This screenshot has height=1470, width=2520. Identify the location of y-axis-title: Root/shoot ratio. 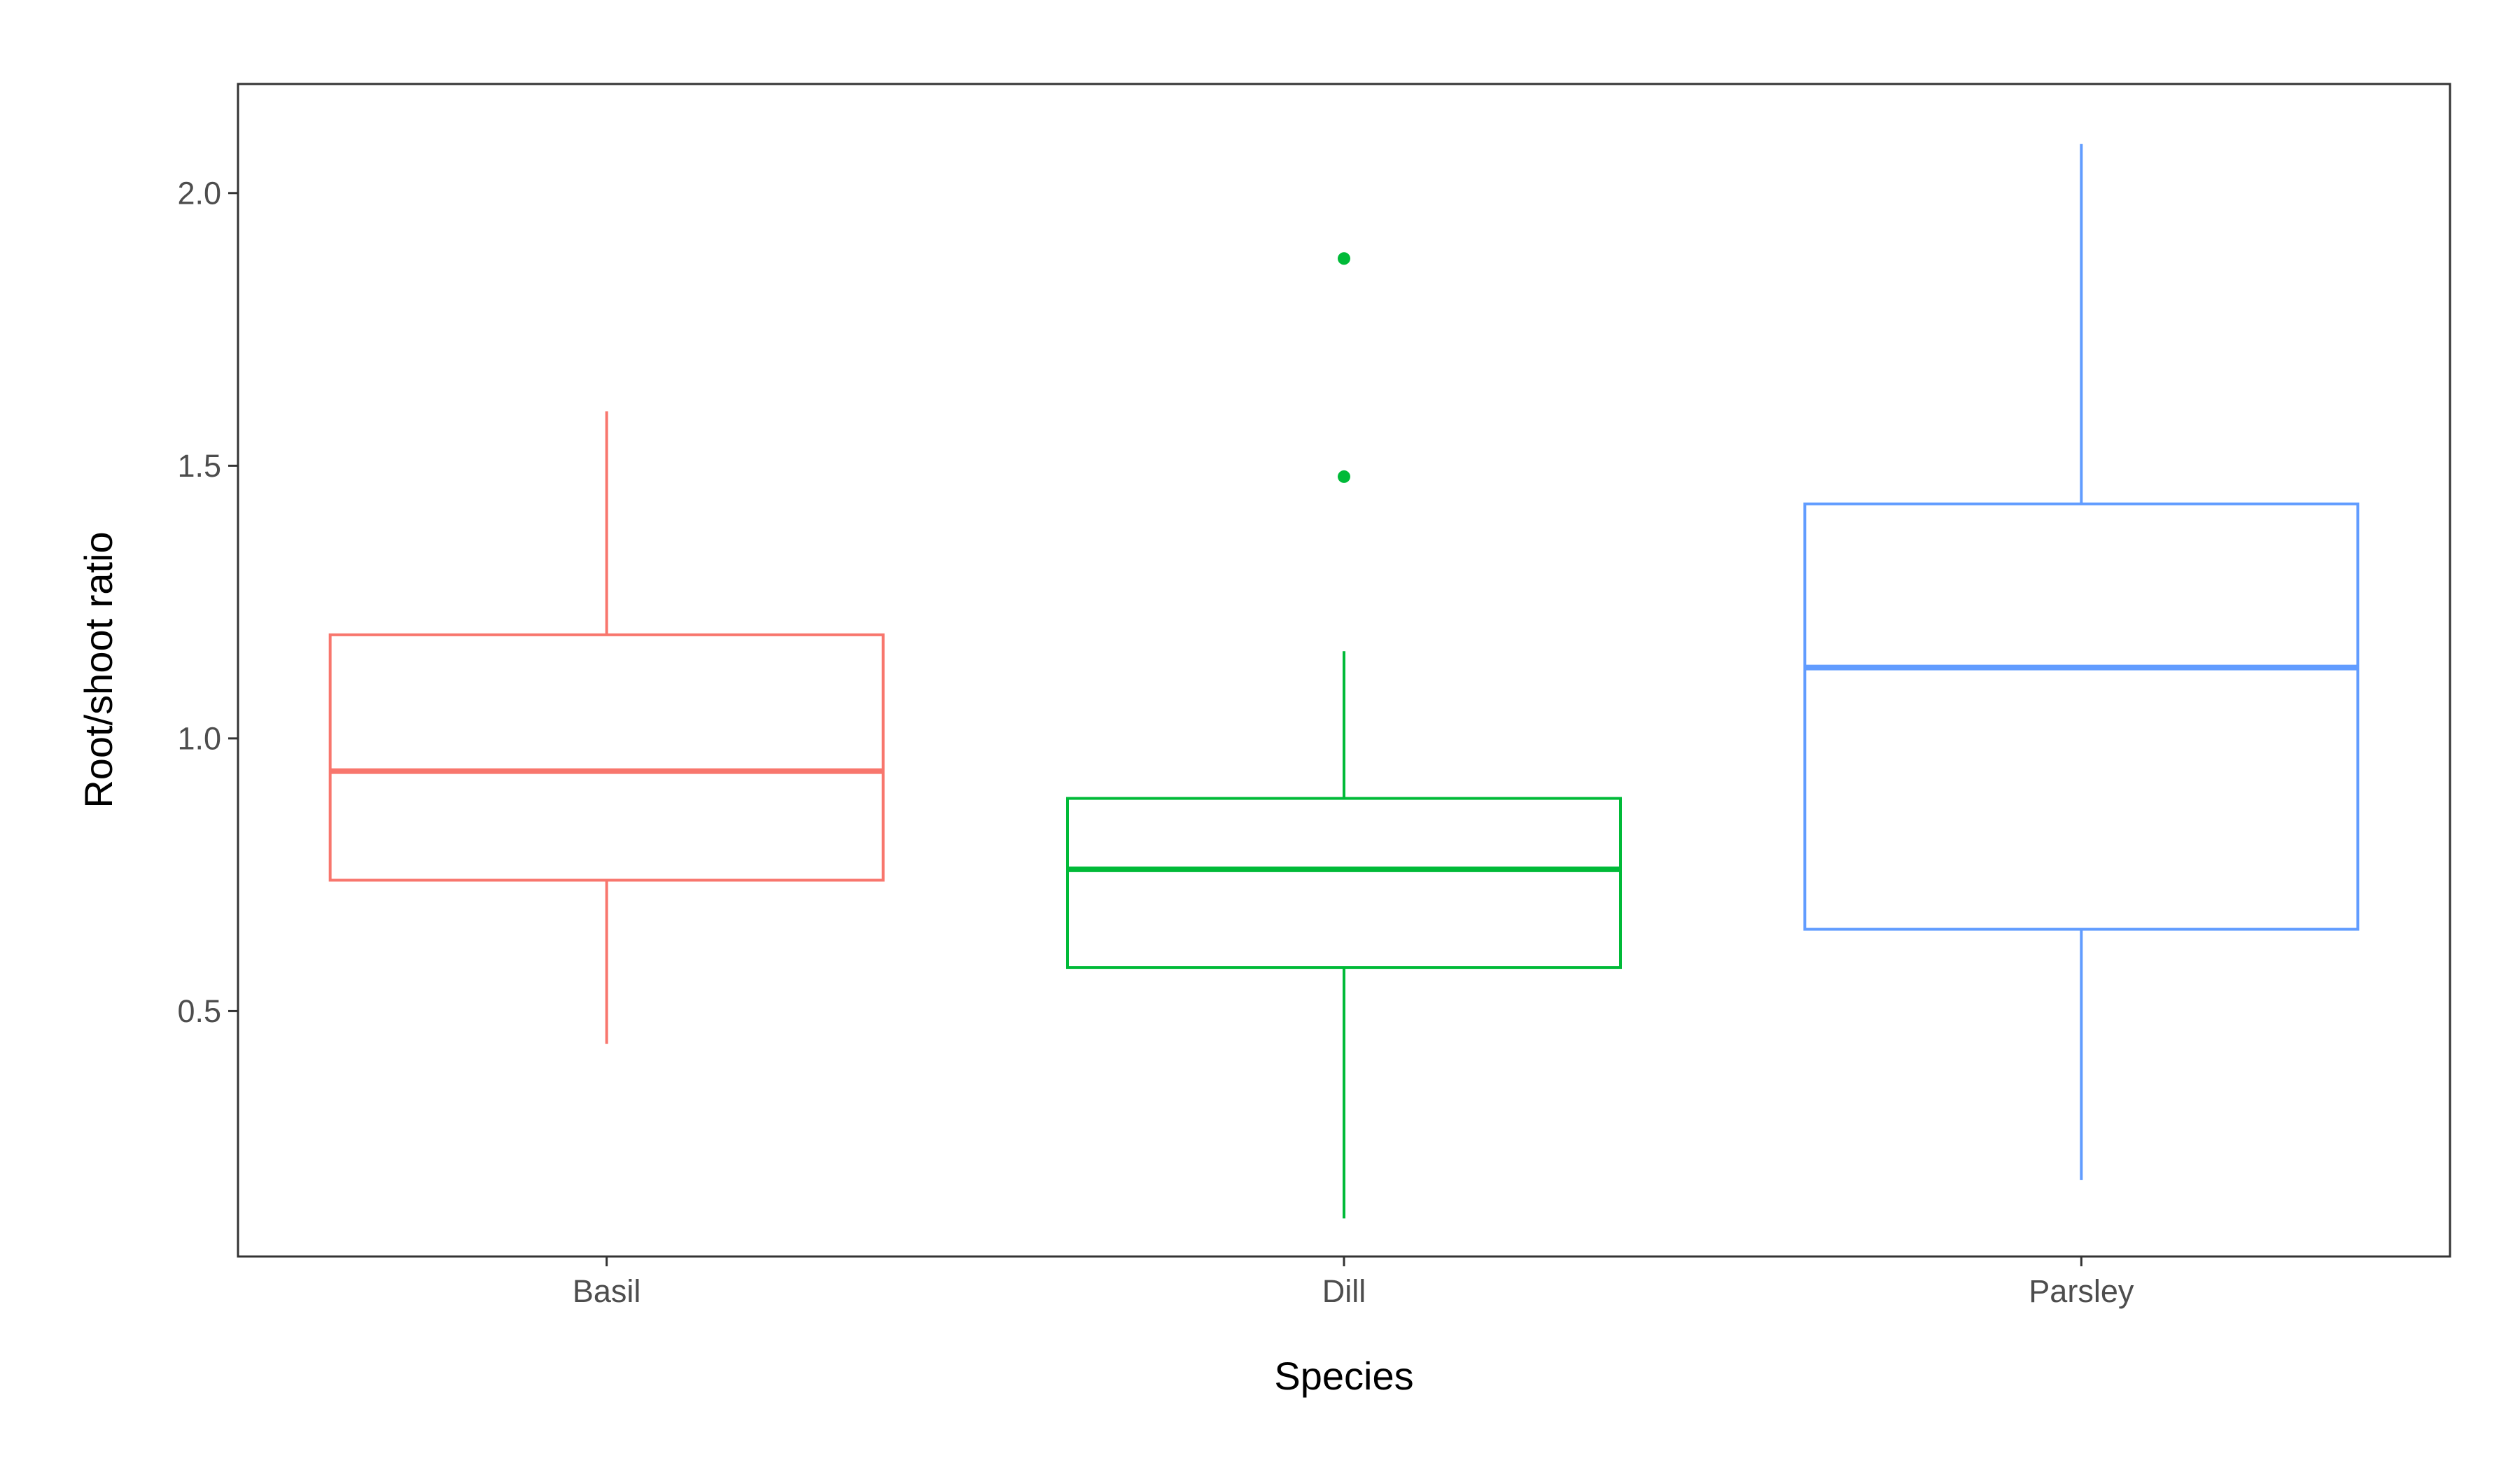
(98, 669).